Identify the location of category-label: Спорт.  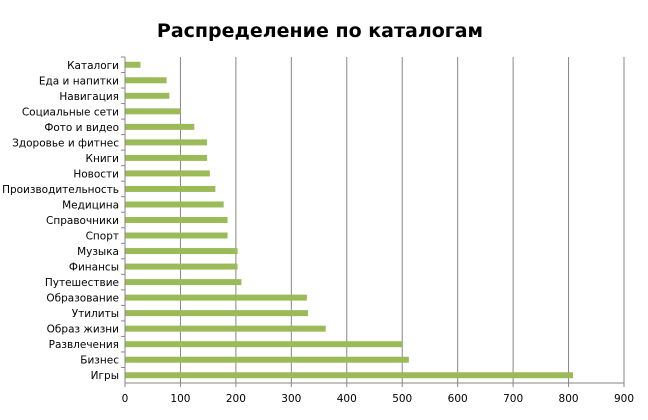
(102, 237).